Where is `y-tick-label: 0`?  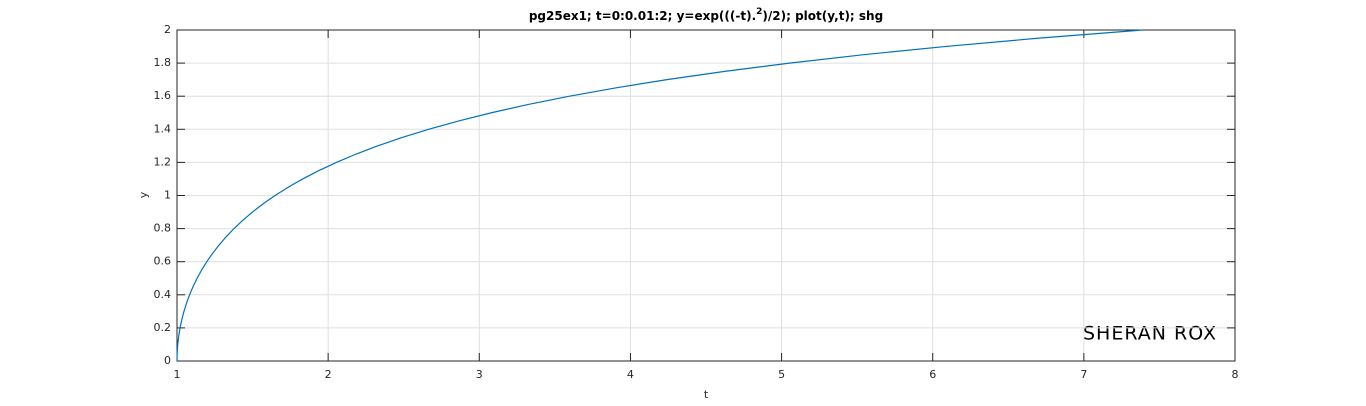
y-tick-label: 0 is located at coordinates (167, 360).